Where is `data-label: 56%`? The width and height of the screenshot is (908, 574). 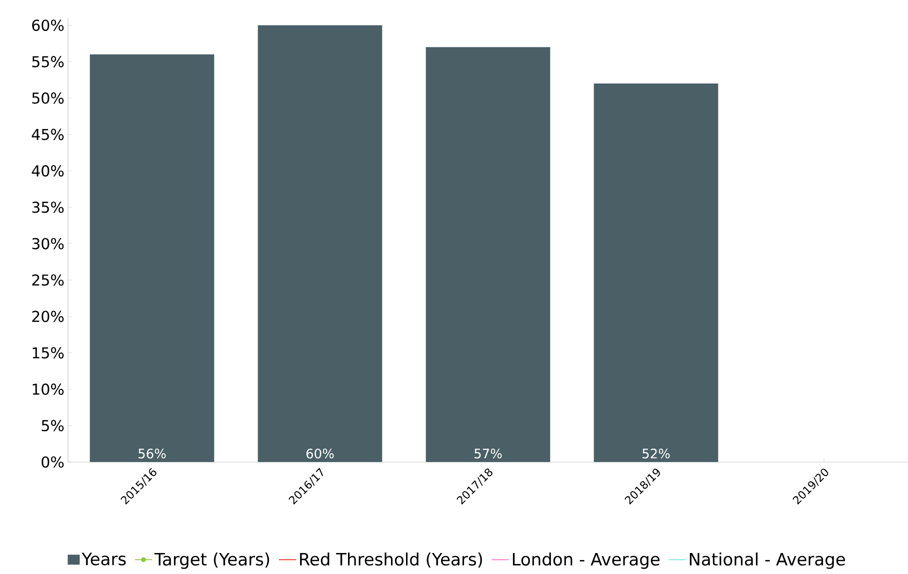 data-label: 56% is located at coordinates (152, 453).